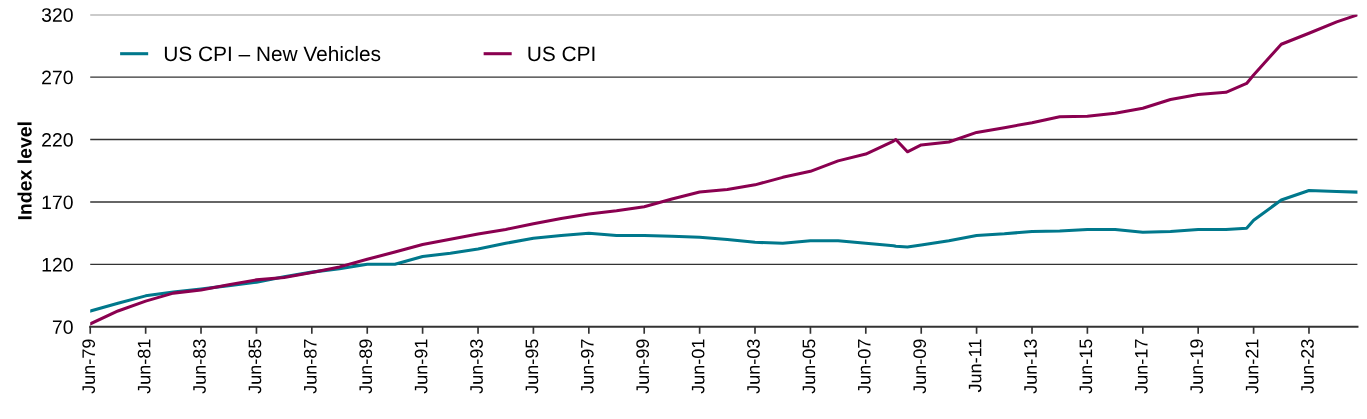 The width and height of the screenshot is (1367, 419). What do you see at coordinates (643, 366) in the screenshot?
I see `x-tick-label: Jun-99` at bounding box center [643, 366].